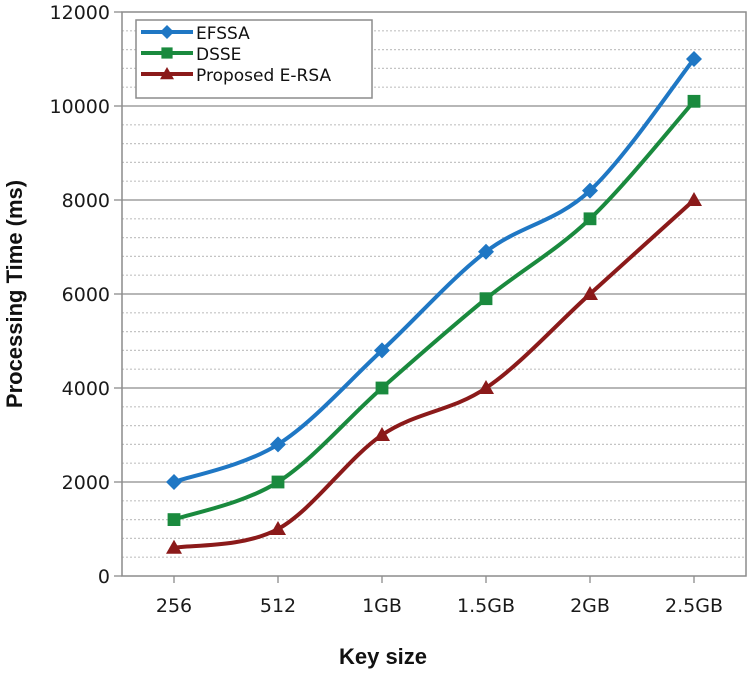 The width and height of the screenshot is (752, 674). What do you see at coordinates (223, 34) in the screenshot?
I see `legend-label: EFSSA` at bounding box center [223, 34].